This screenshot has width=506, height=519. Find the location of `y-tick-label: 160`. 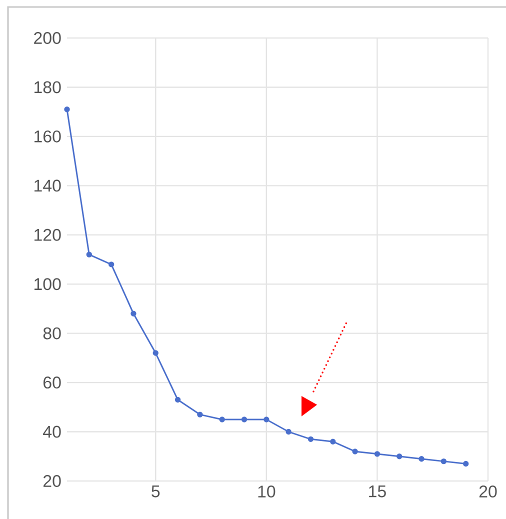

y-tick-label: 160 is located at coordinates (47, 136).